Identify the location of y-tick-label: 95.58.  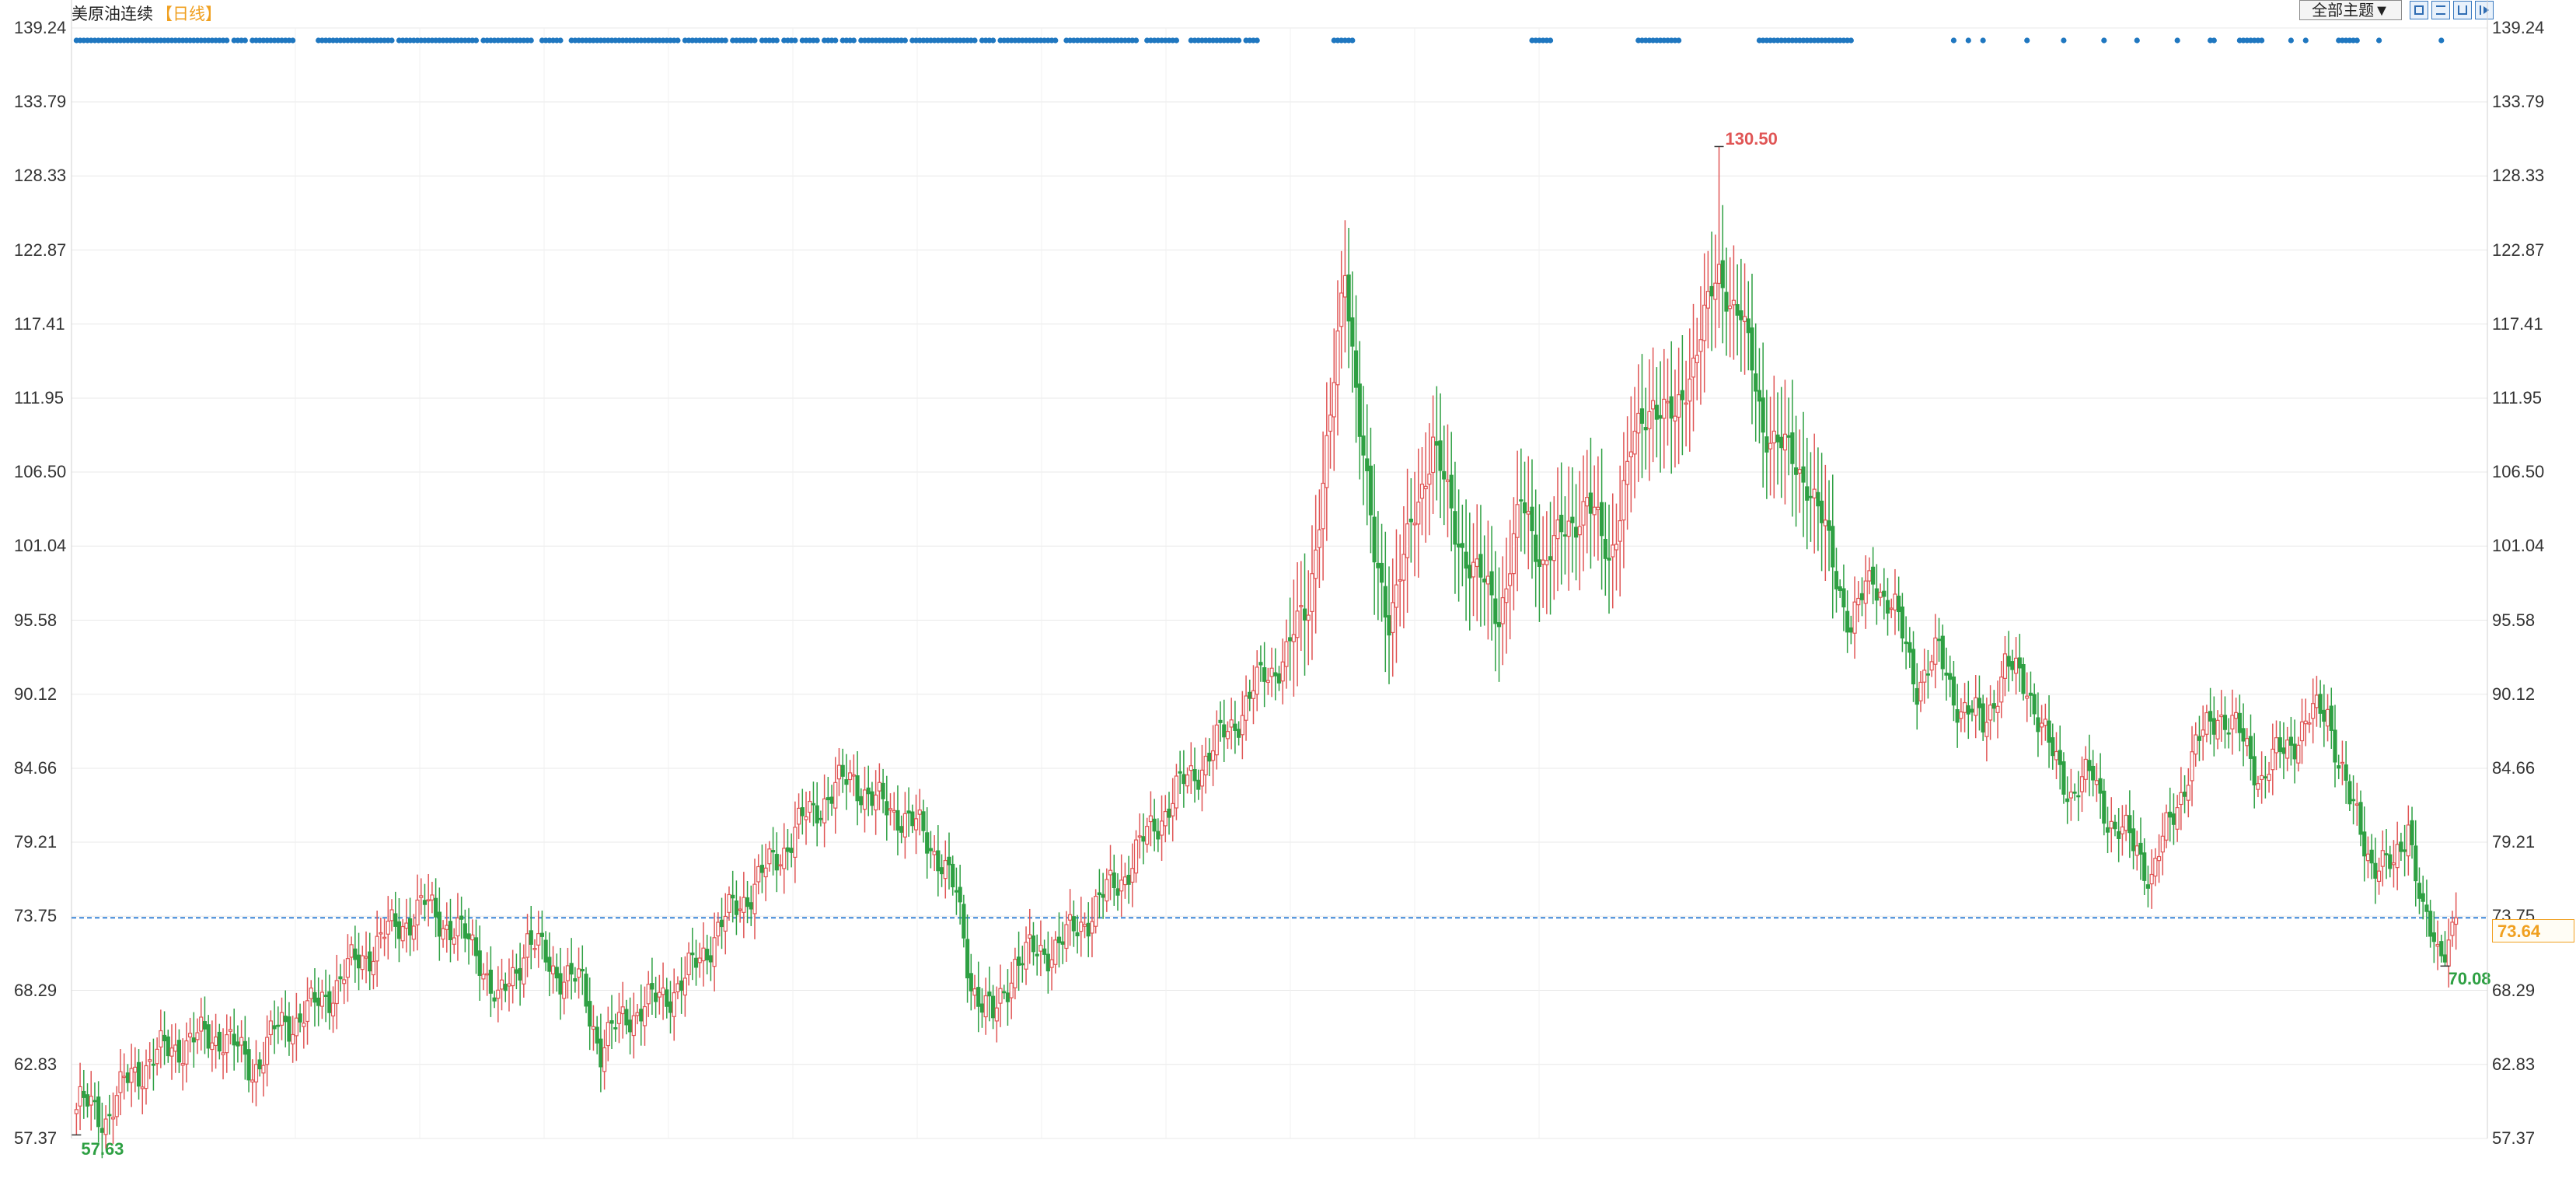
(2514, 620).